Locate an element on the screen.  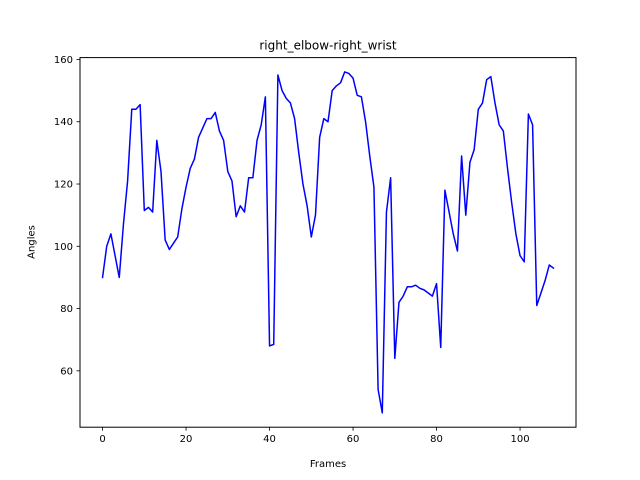
y-tick-label: 160 is located at coordinates (63, 60).